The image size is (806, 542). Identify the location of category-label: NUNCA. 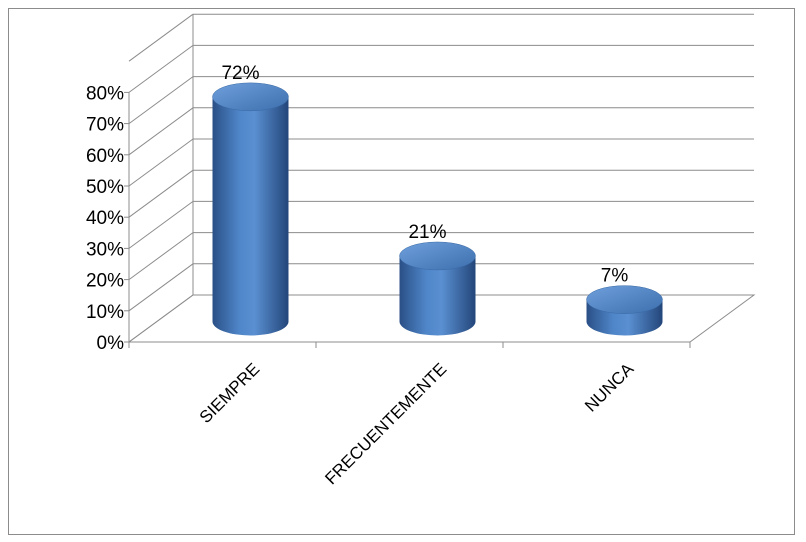
(609, 387).